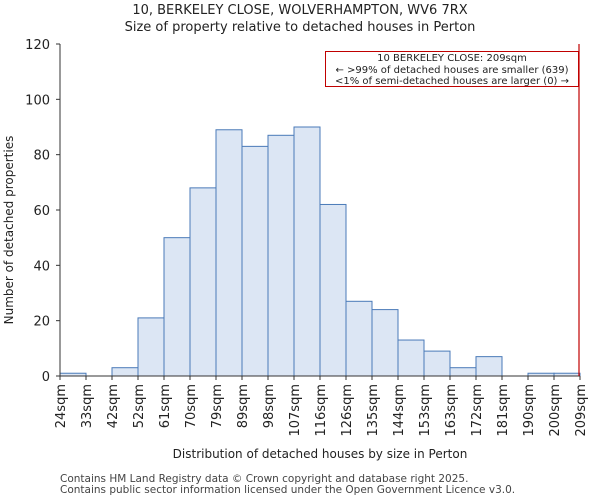 This screenshot has height=500, width=600. Describe the element at coordinates (139, 406) in the screenshot. I see `x-tick-label: 52sqm` at that location.